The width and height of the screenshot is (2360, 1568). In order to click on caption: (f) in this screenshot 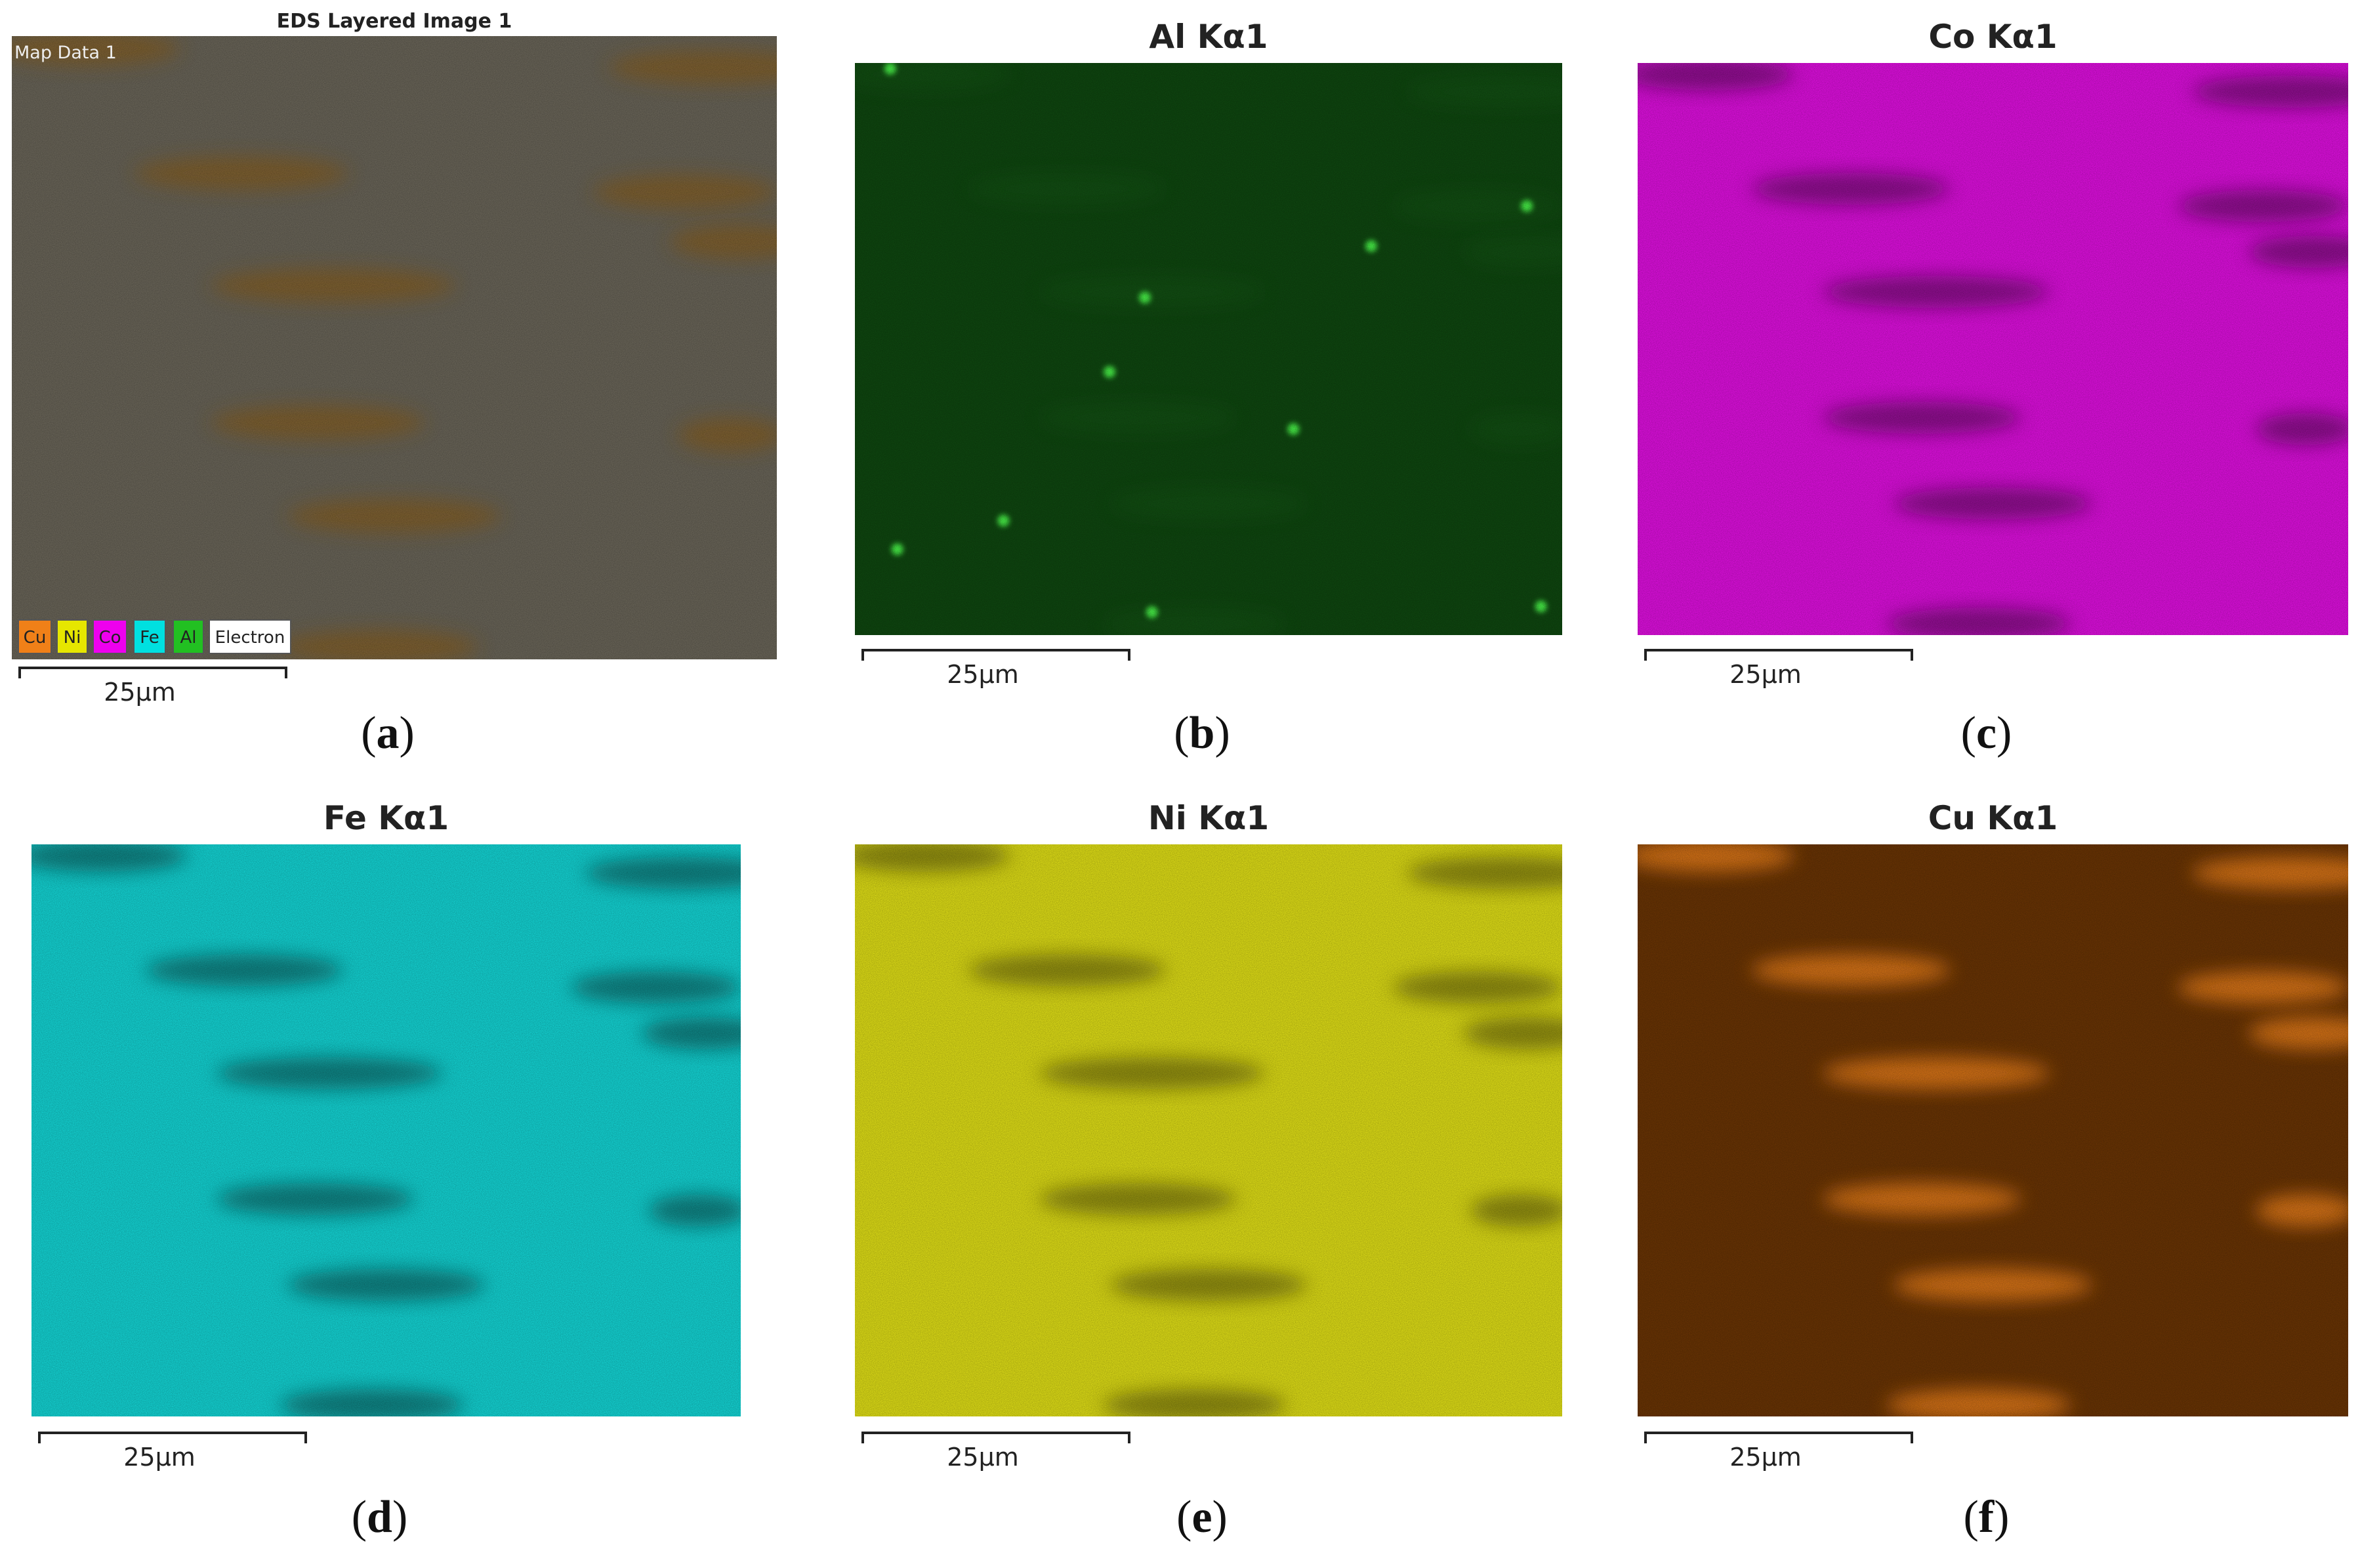, I will do `click(1987, 1517)`.